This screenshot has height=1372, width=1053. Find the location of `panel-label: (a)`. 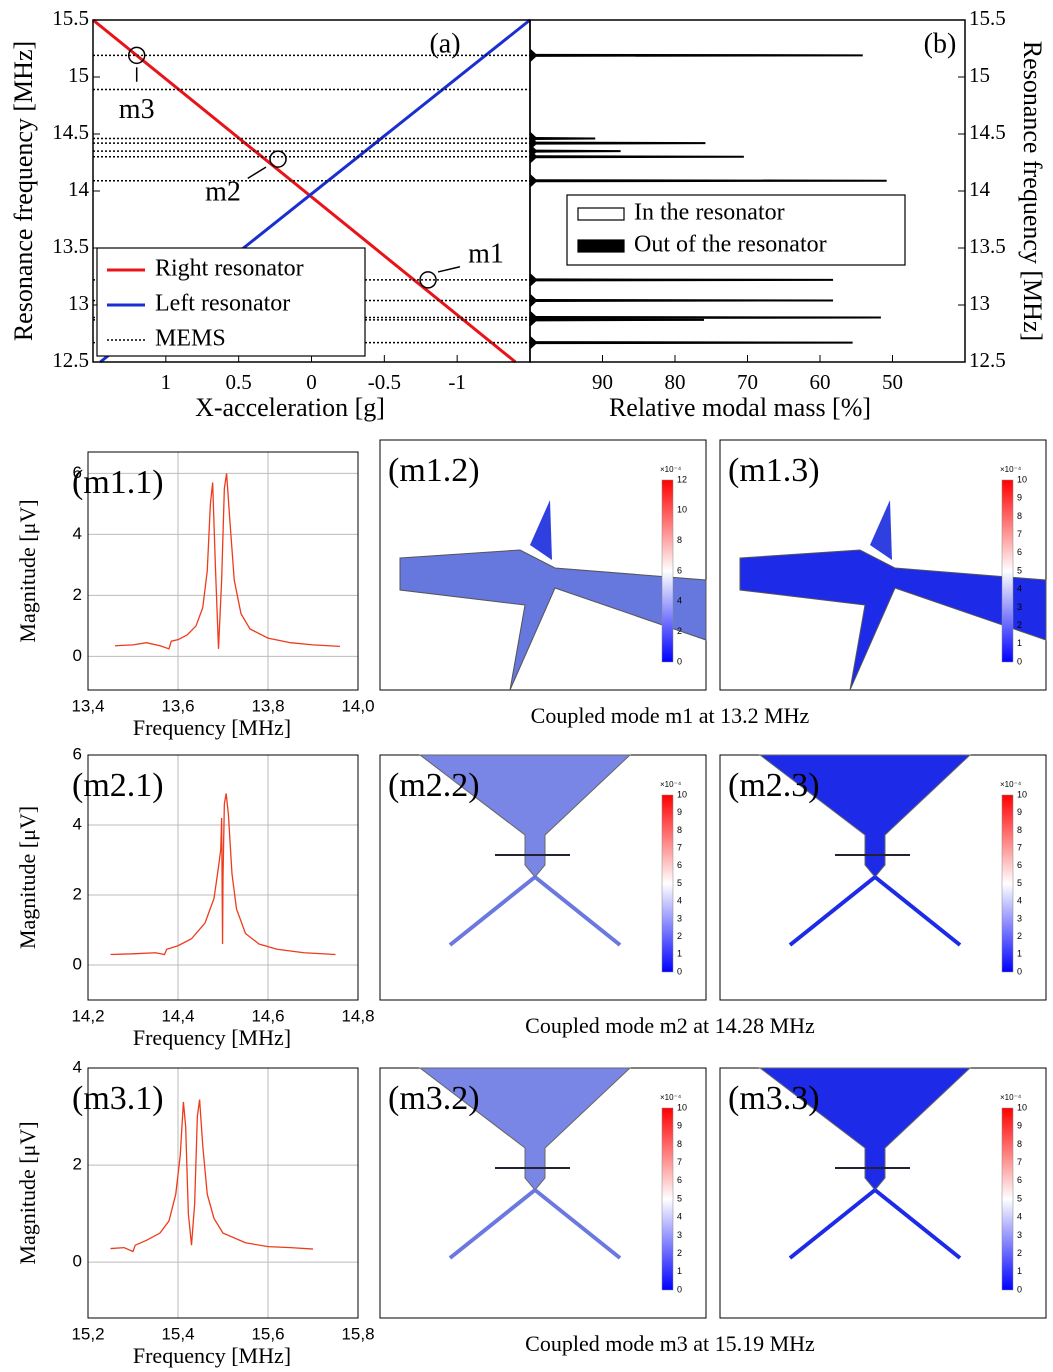

panel-label: (a) is located at coordinates (444, 43).